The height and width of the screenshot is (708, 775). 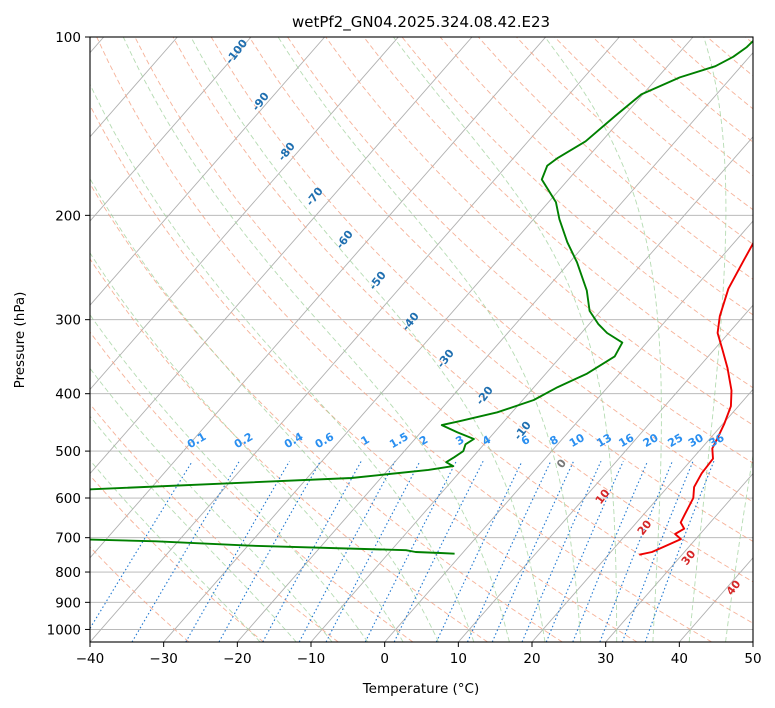 What do you see at coordinates (68, 321) in the screenshot?
I see `y-tick-label: 300` at bounding box center [68, 321].